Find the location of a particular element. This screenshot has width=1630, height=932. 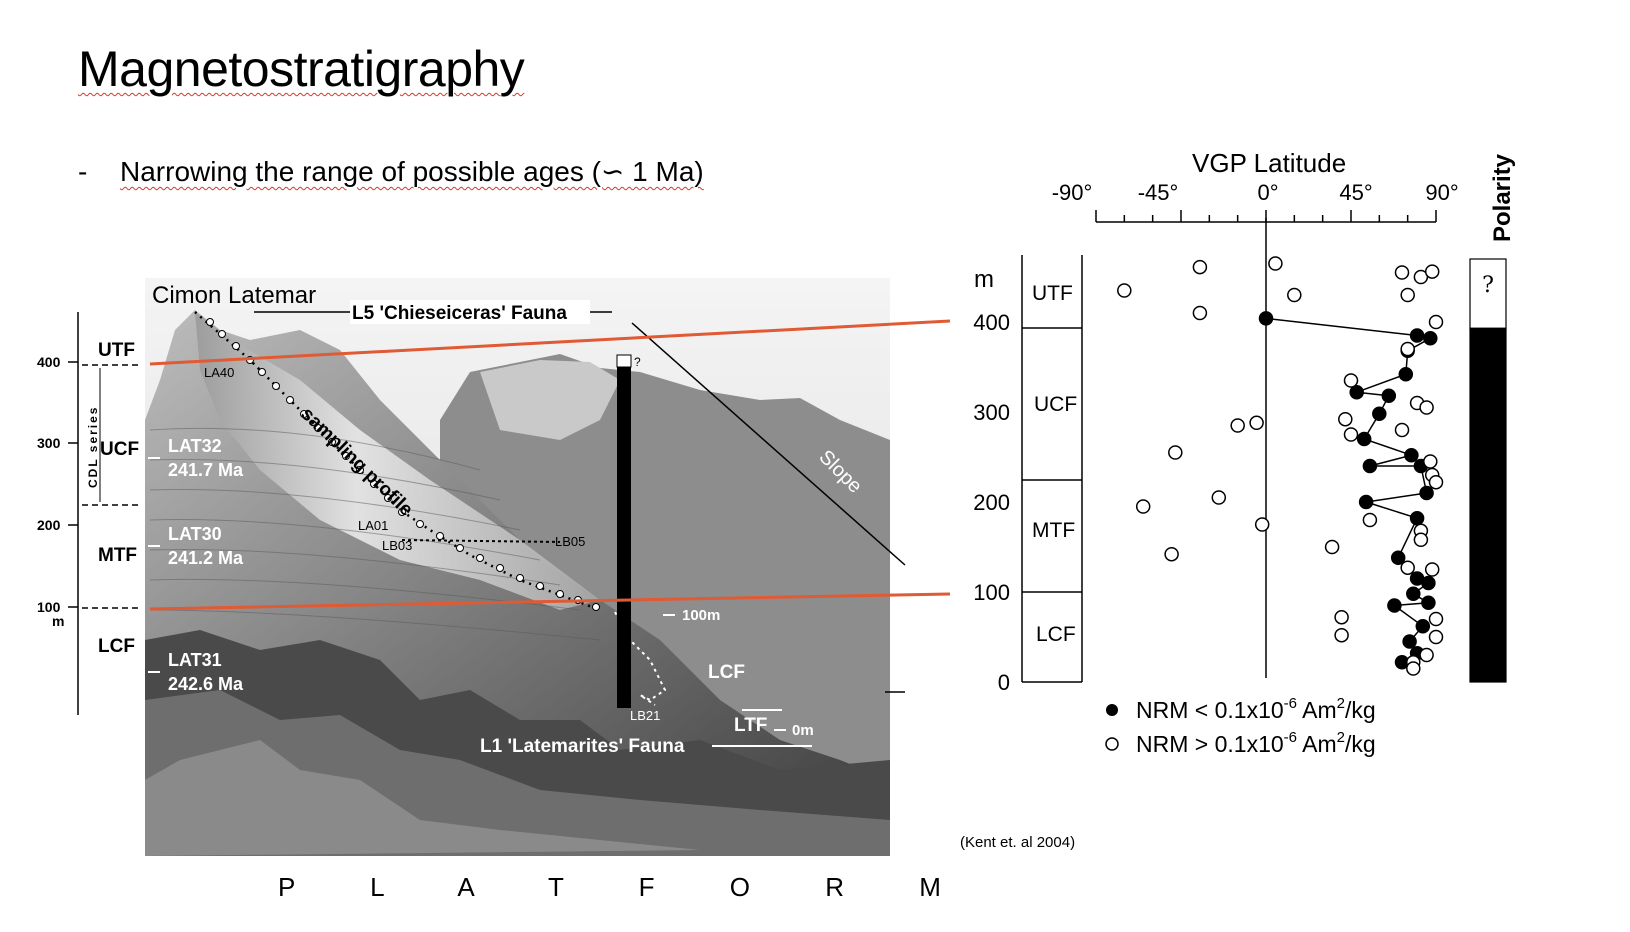

legend-low: NRM < 0.1x10-6 Am2/kg is located at coordinates (1256, 709).